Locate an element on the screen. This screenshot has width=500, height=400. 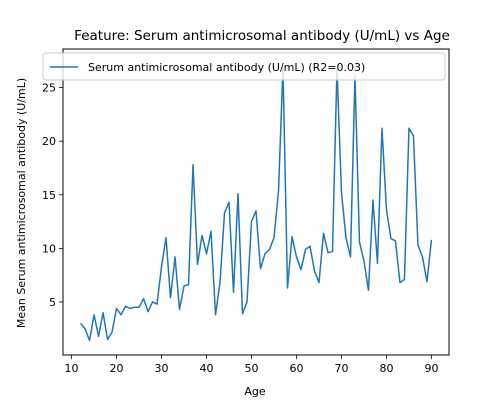
x-tick-label: 10 is located at coordinates (72, 368).